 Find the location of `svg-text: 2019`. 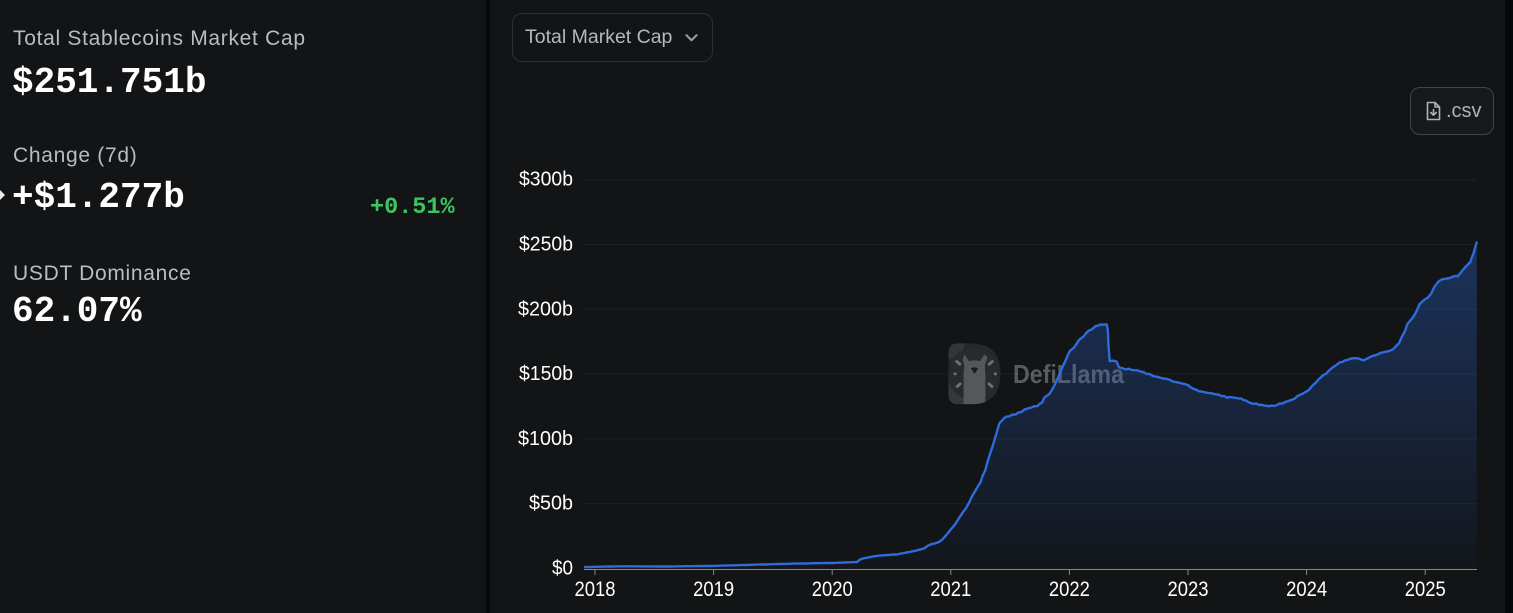

svg-text: 2019 is located at coordinates (713, 589).